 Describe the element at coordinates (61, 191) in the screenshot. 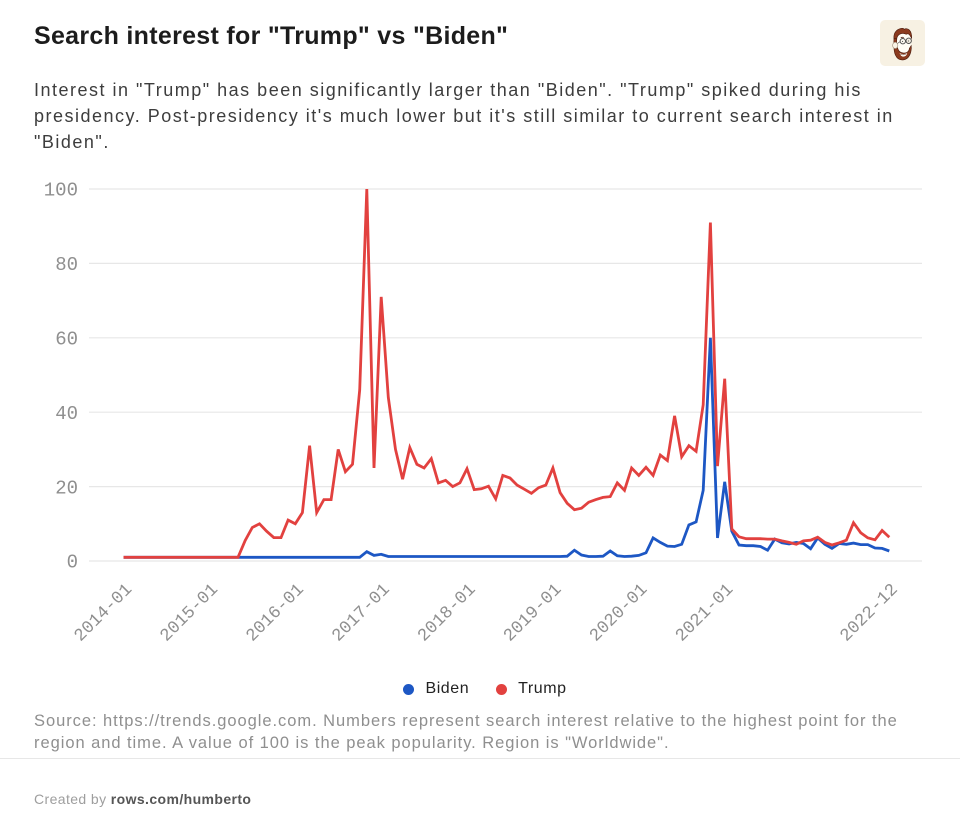

I see `svg-text: 100` at that location.